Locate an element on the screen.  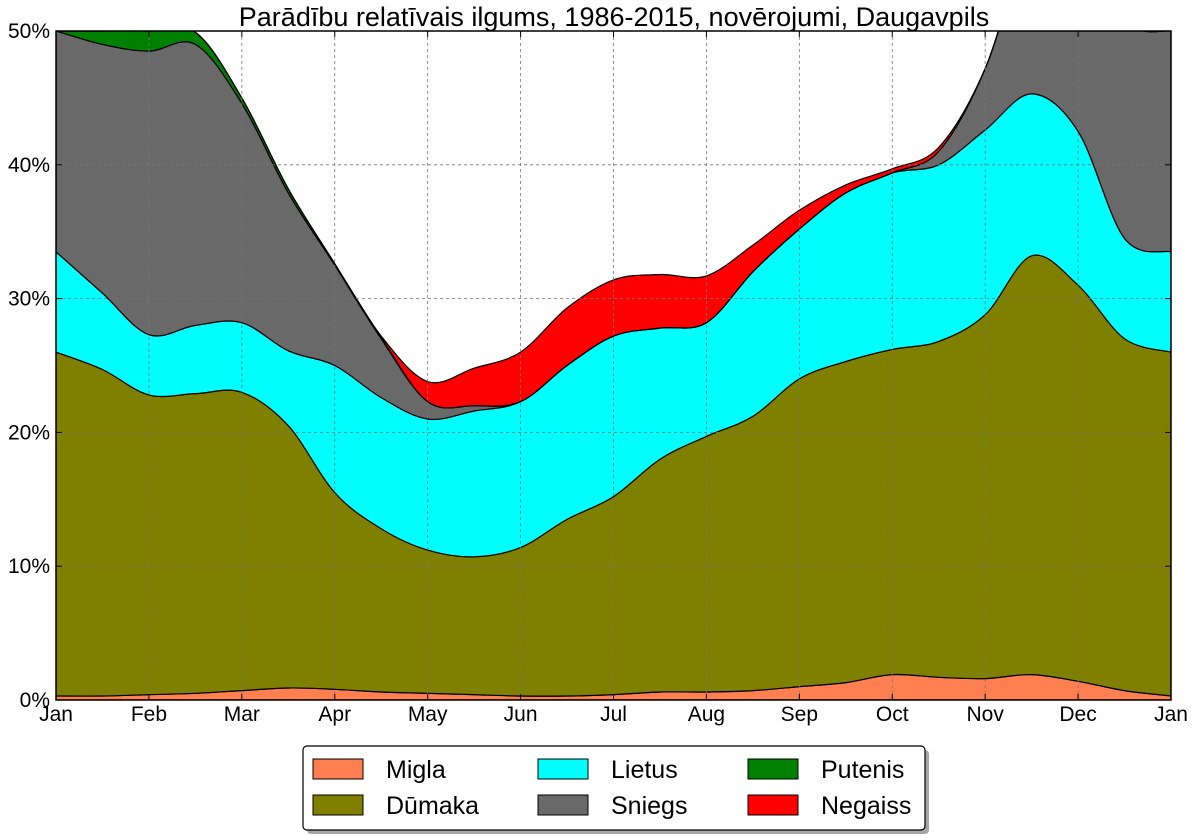
legend-label: Lietus is located at coordinates (644, 770).